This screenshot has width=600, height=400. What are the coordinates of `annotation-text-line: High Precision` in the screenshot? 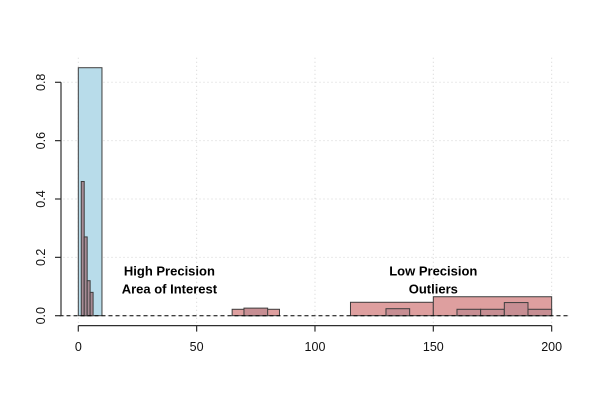 It's located at (169, 270).